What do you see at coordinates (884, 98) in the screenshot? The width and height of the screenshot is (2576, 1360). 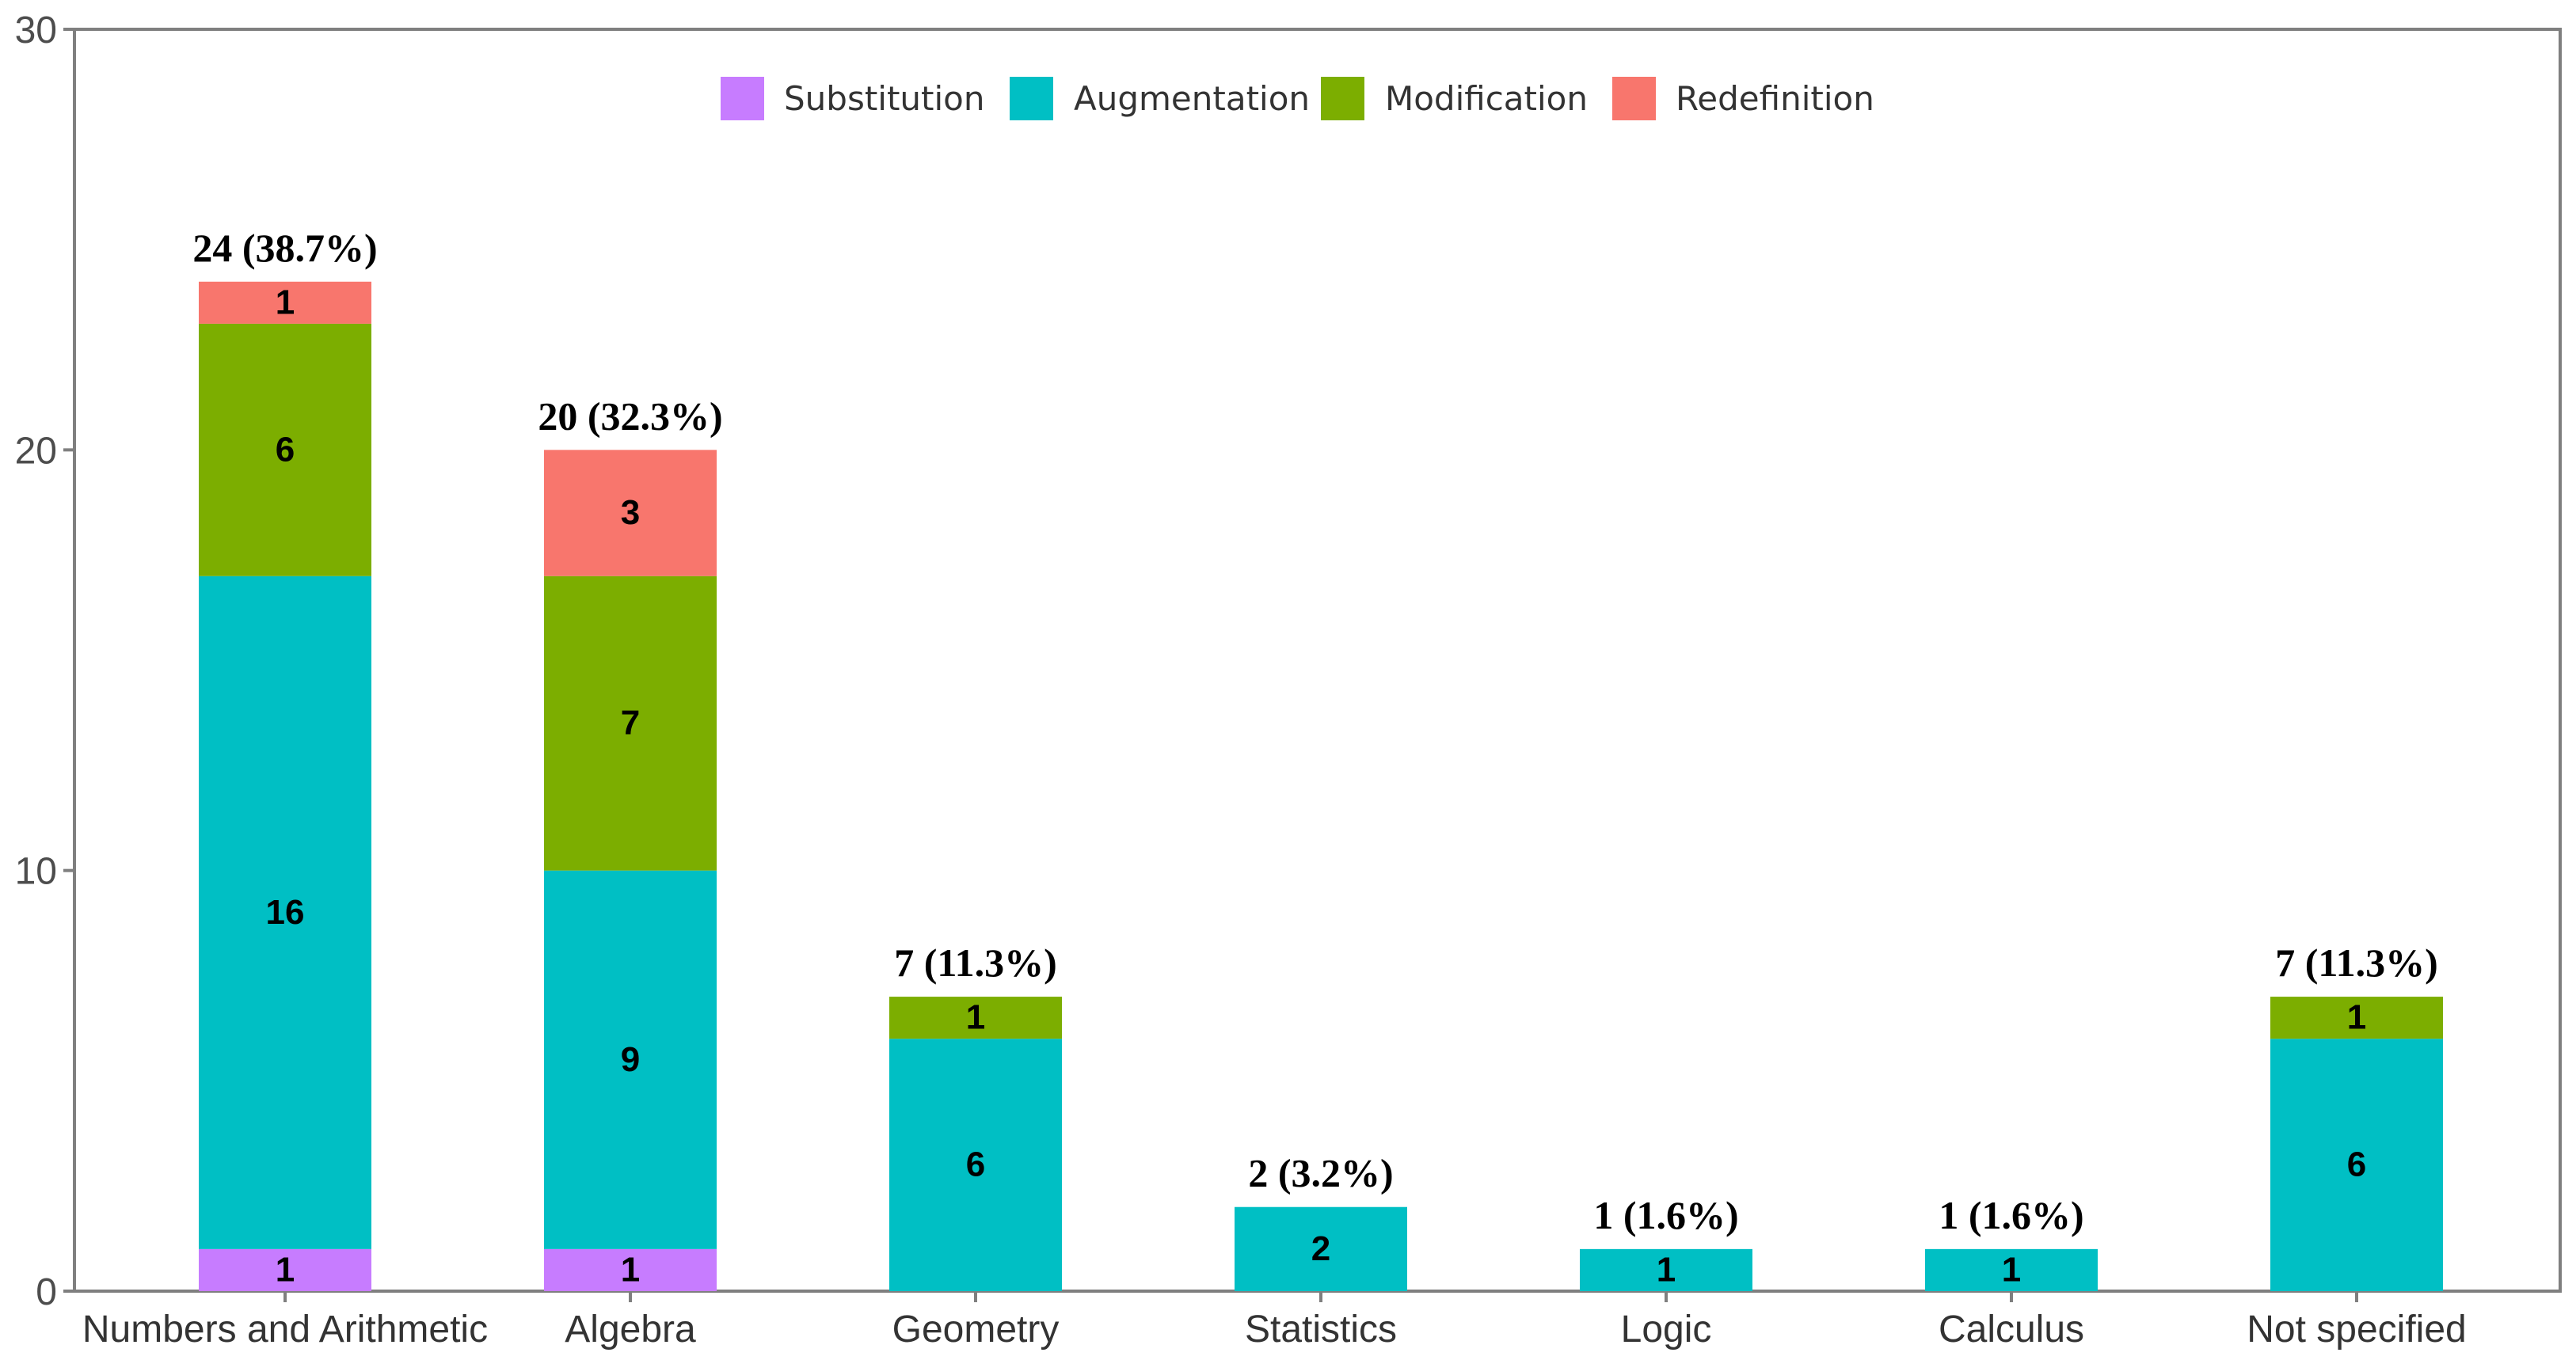 I see `legend-label-substitution: Substitution` at bounding box center [884, 98].